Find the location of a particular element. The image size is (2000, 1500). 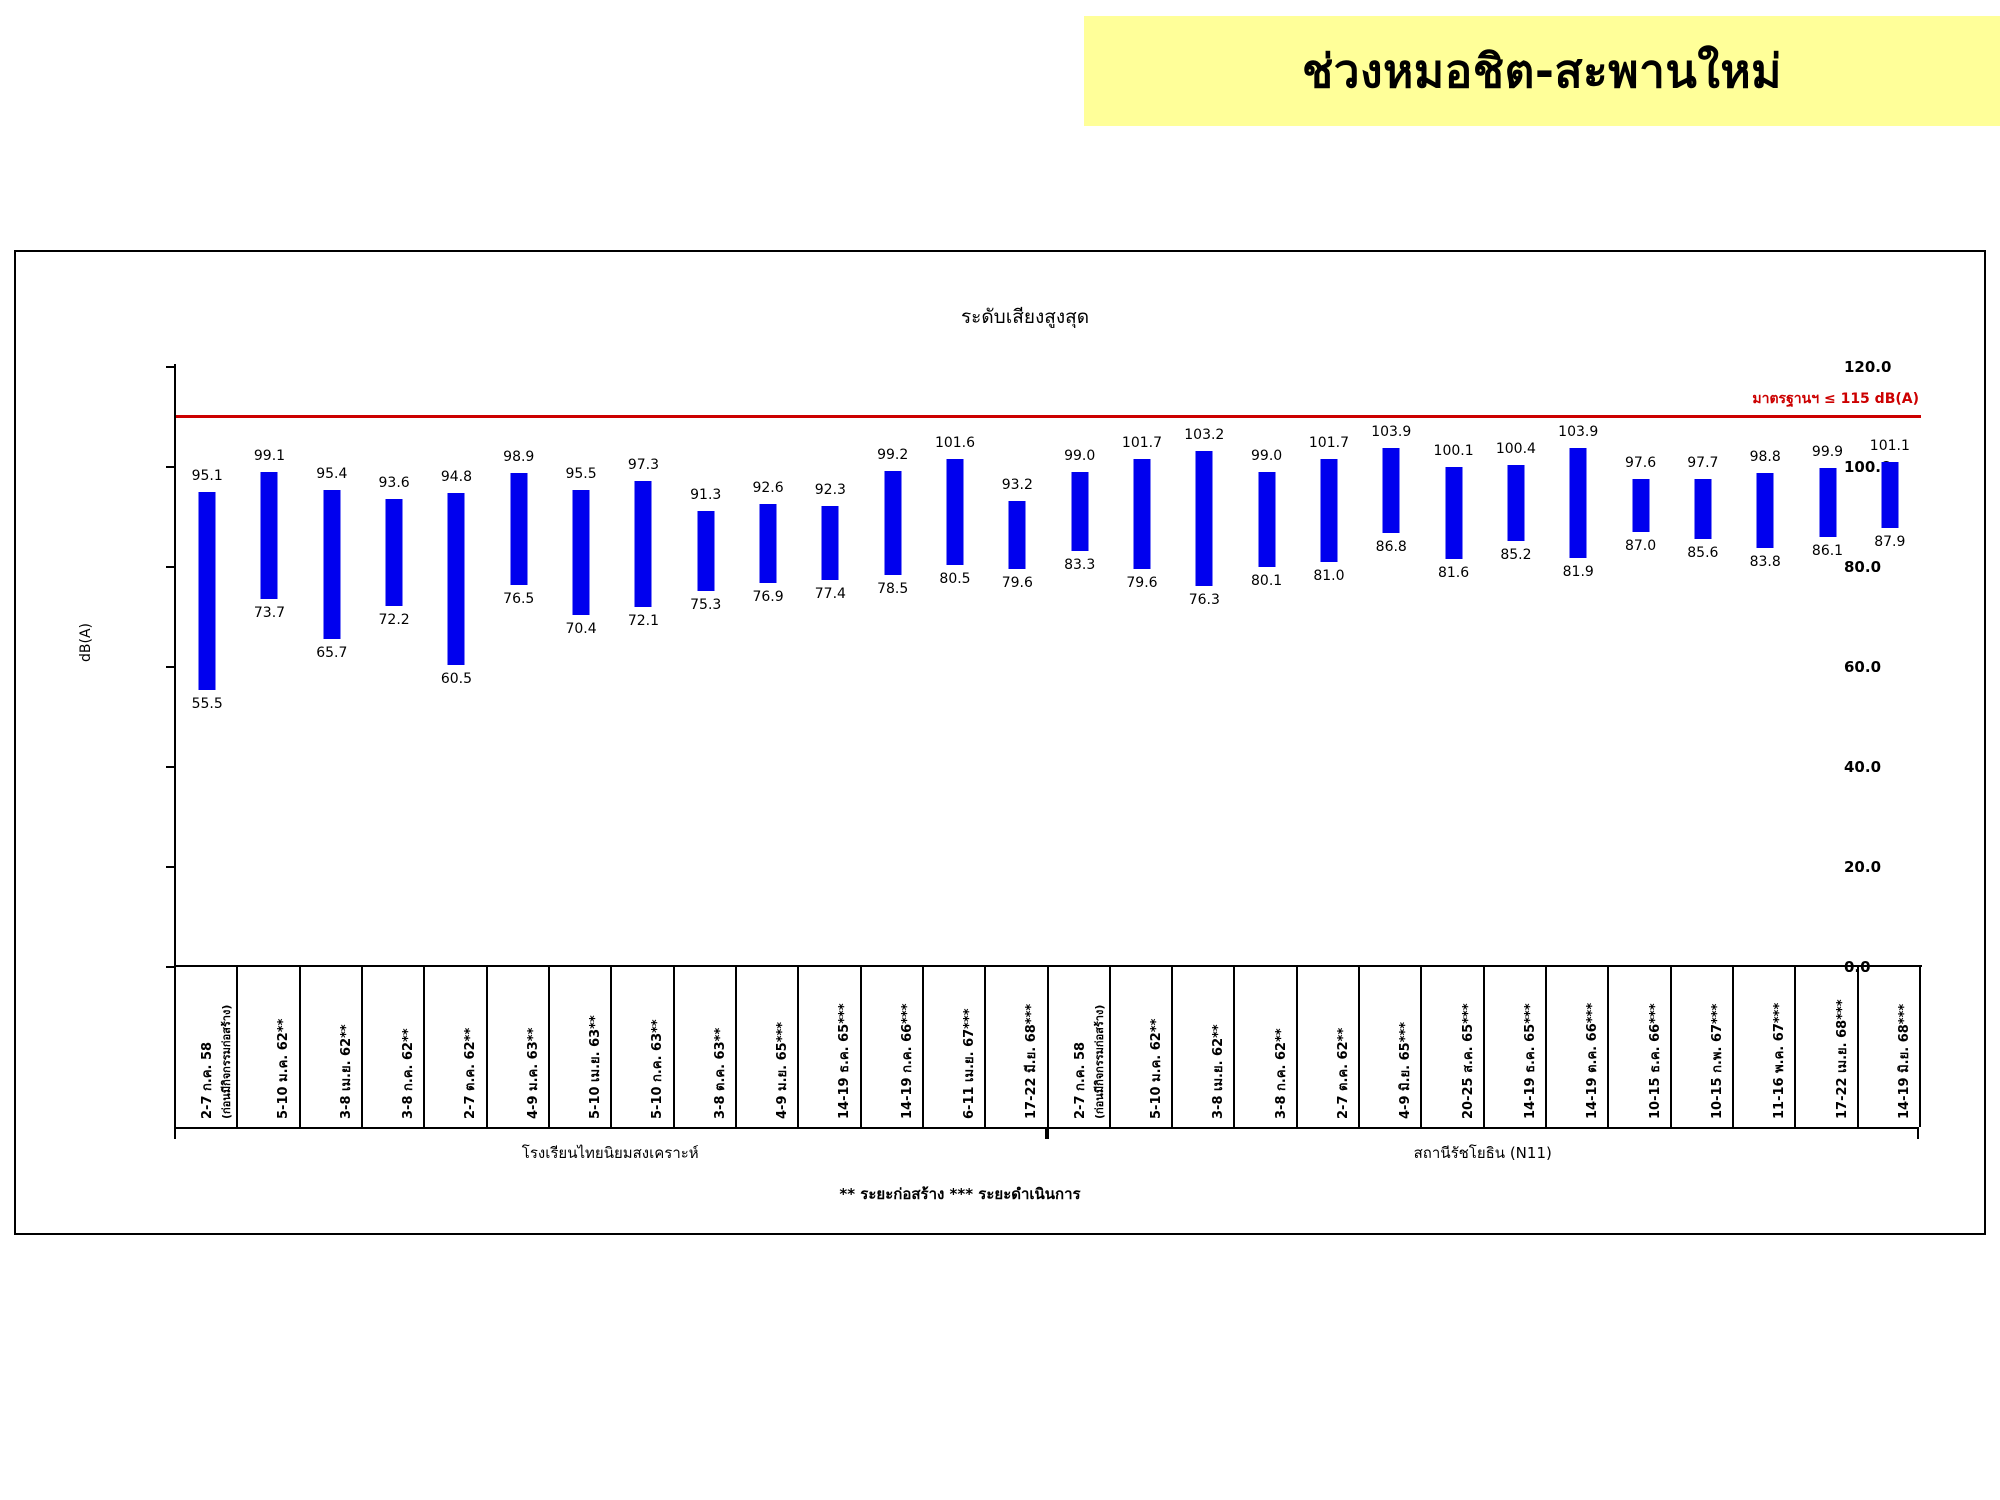

bar-column: 101.6 80.5 is located at coordinates (955, 667).